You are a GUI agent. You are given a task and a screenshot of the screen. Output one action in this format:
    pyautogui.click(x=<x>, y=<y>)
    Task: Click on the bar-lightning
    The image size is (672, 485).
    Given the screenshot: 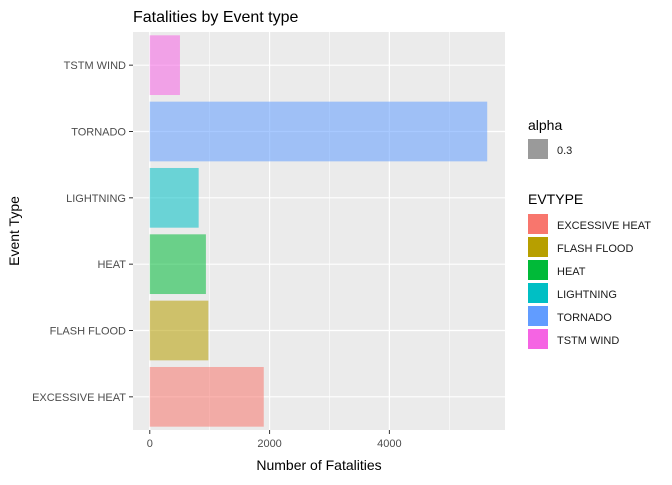 What is the action you would take?
    pyautogui.click(x=174, y=197)
    